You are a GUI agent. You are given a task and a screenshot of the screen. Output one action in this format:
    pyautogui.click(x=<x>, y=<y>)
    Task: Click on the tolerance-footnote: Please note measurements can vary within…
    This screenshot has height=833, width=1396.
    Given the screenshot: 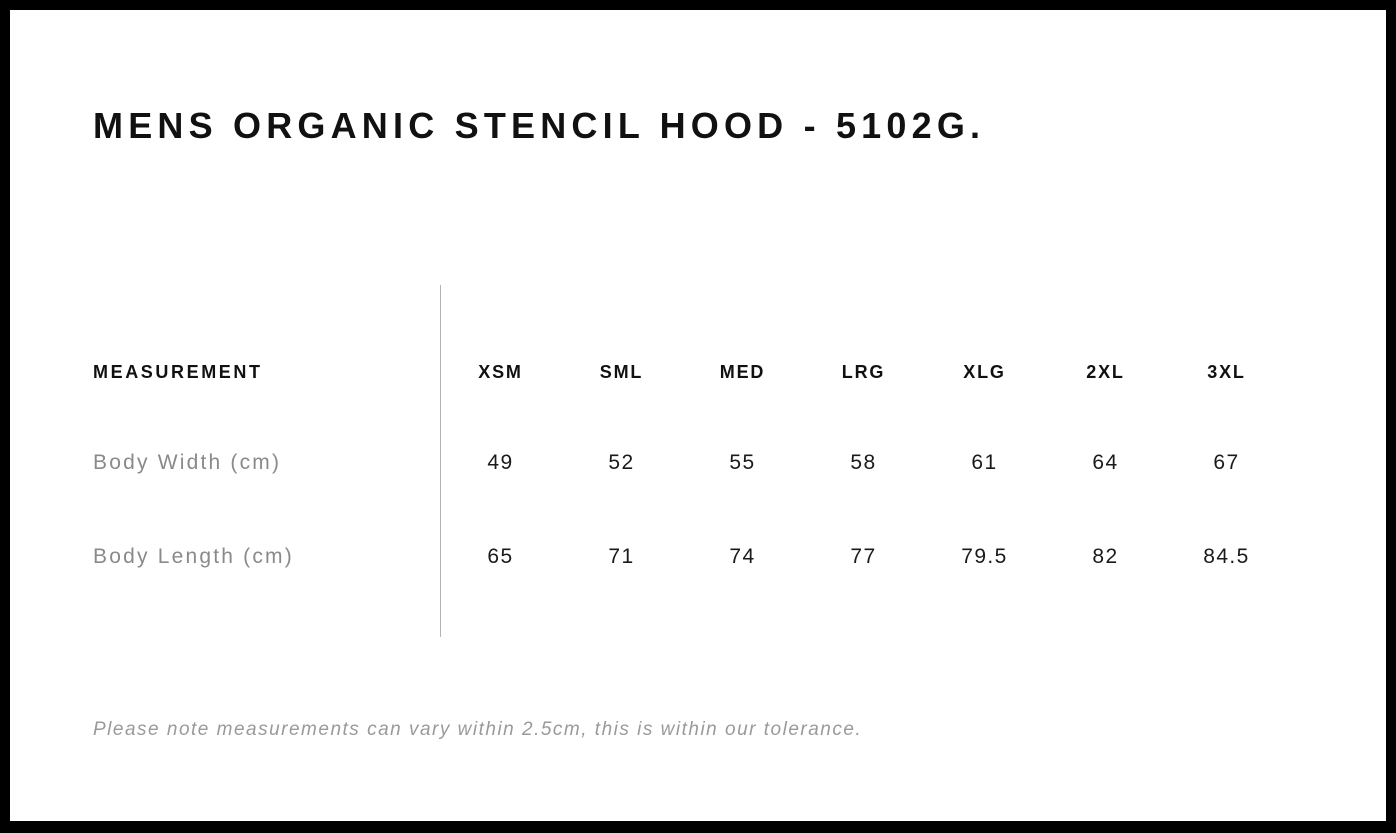 What is the action you would take?
    pyautogui.click(x=478, y=729)
    